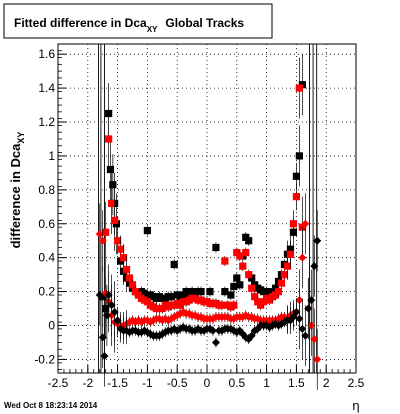 The height and width of the screenshot is (414, 400). I want to click on y-tick-label: 0.2, so click(46, 292).